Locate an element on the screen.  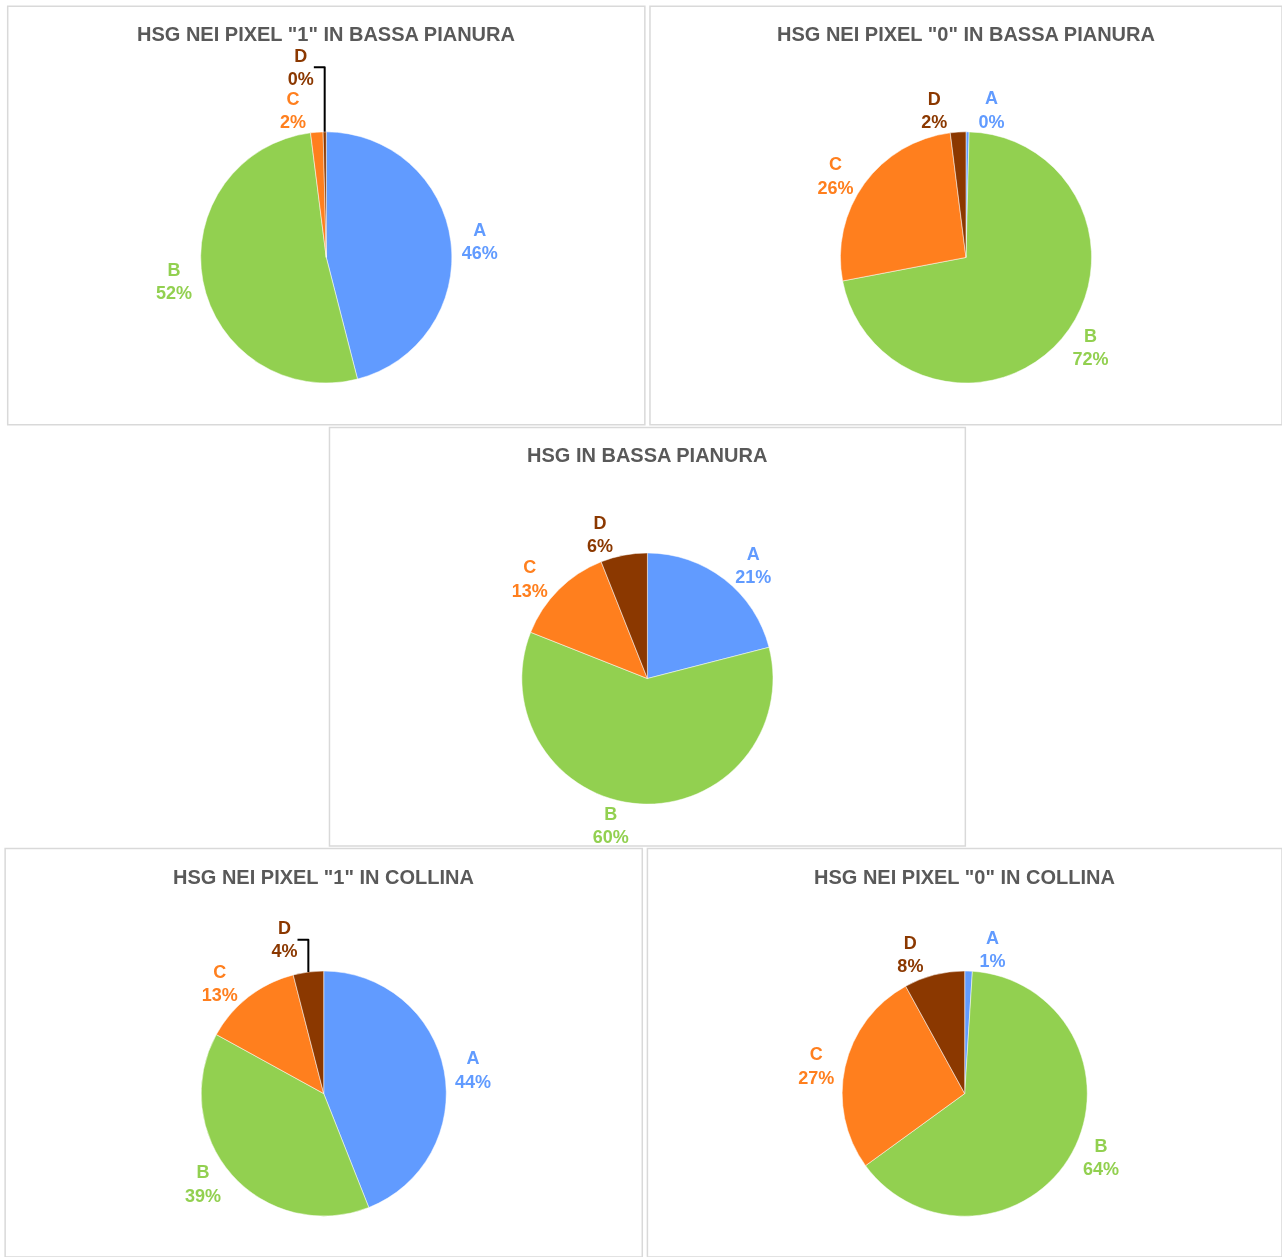
data-label: 39% is located at coordinates (202, 1195).